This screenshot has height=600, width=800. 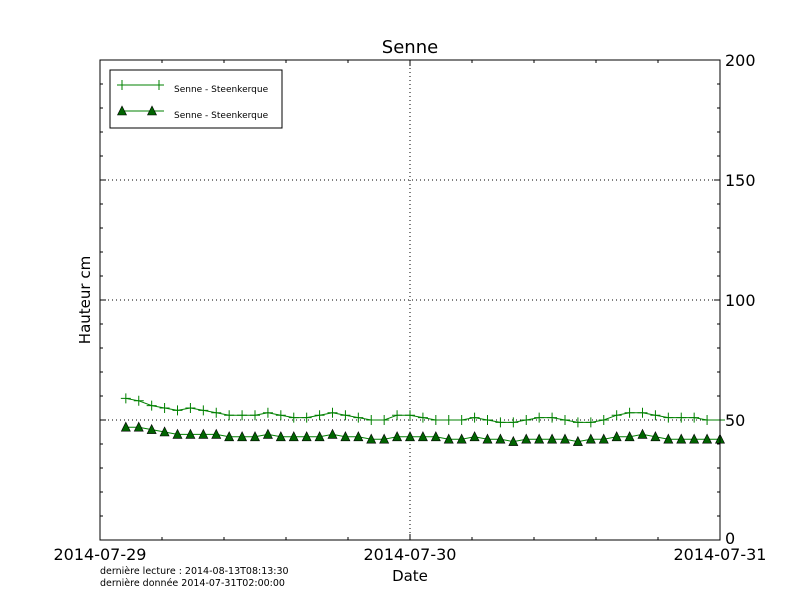 What do you see at coordinates (192, 583) in the screenshot?
I see `last-data-text: dernière donnée 2014-07-31T02:00:00` at bounding box center [192, 583].